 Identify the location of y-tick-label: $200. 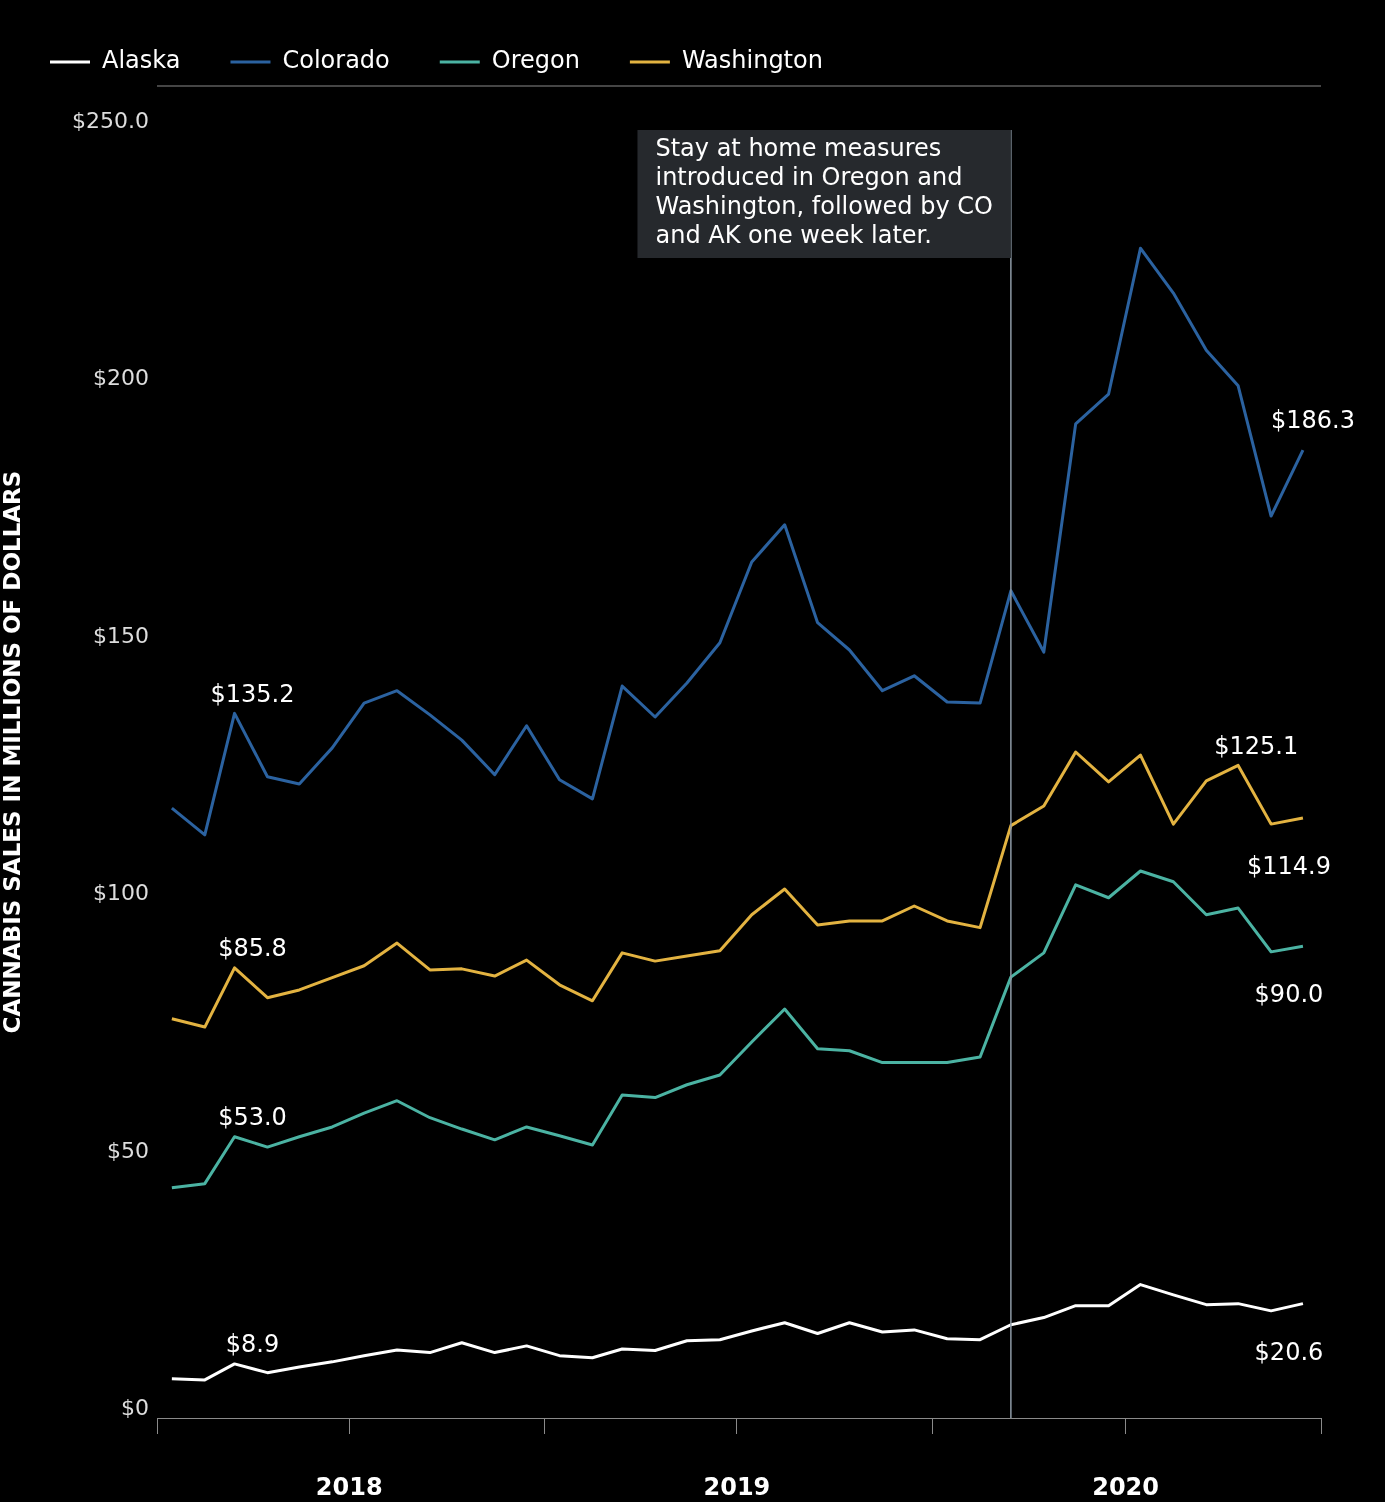
(121, 378).